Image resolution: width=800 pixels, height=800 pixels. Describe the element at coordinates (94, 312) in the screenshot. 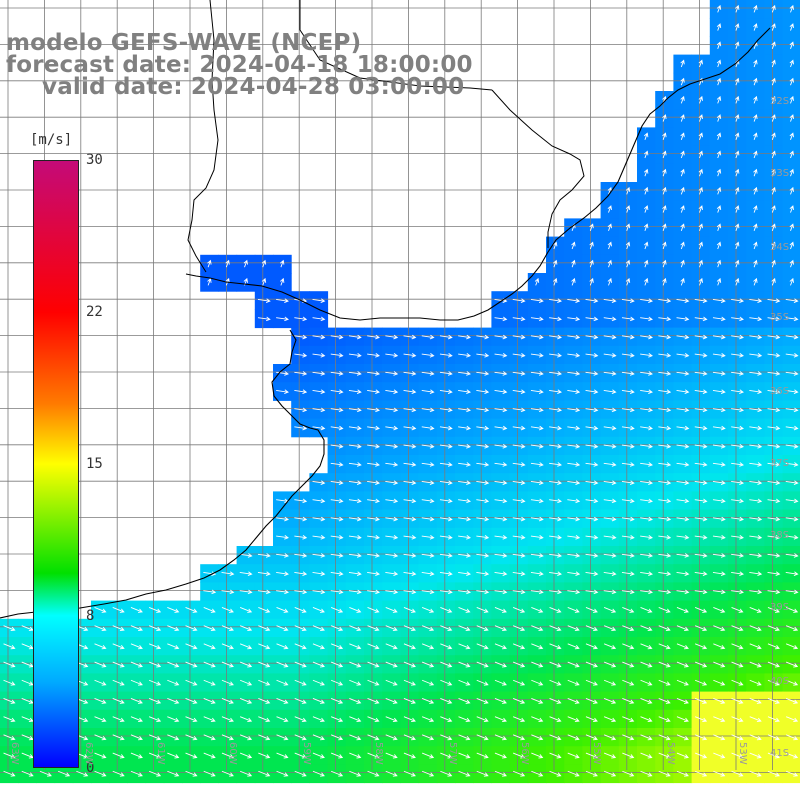

I see `colorbar-tick-22: 22` at that location.